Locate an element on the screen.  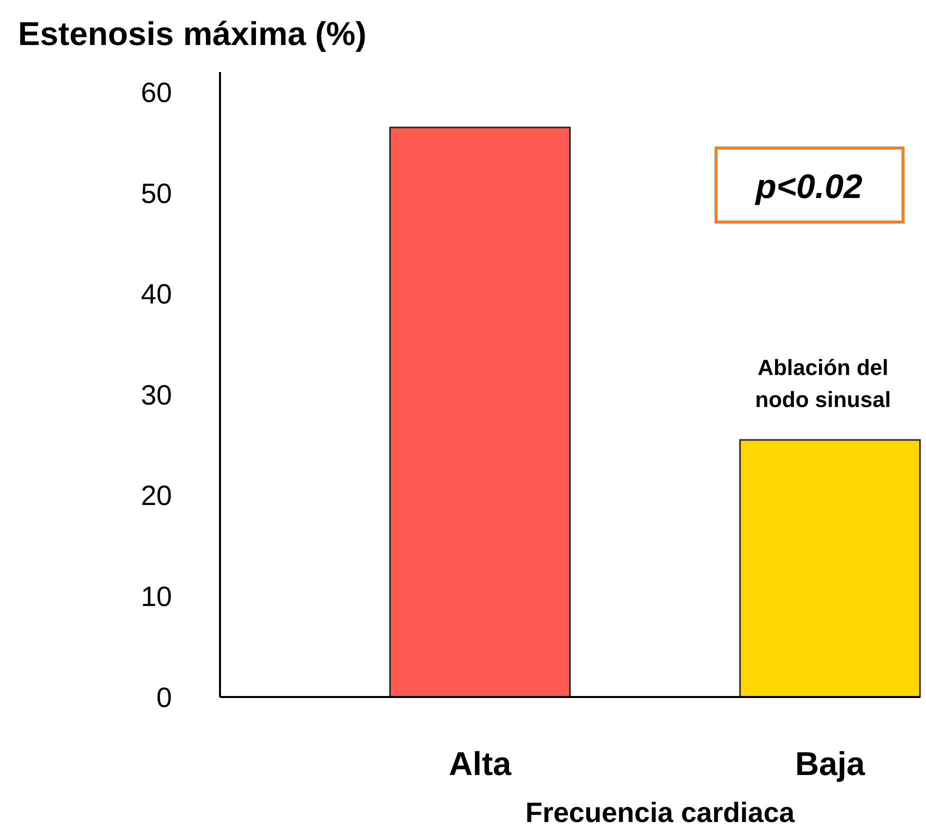
chart-title: Estenosis máxima (%) is located at coordinates (192, 33).